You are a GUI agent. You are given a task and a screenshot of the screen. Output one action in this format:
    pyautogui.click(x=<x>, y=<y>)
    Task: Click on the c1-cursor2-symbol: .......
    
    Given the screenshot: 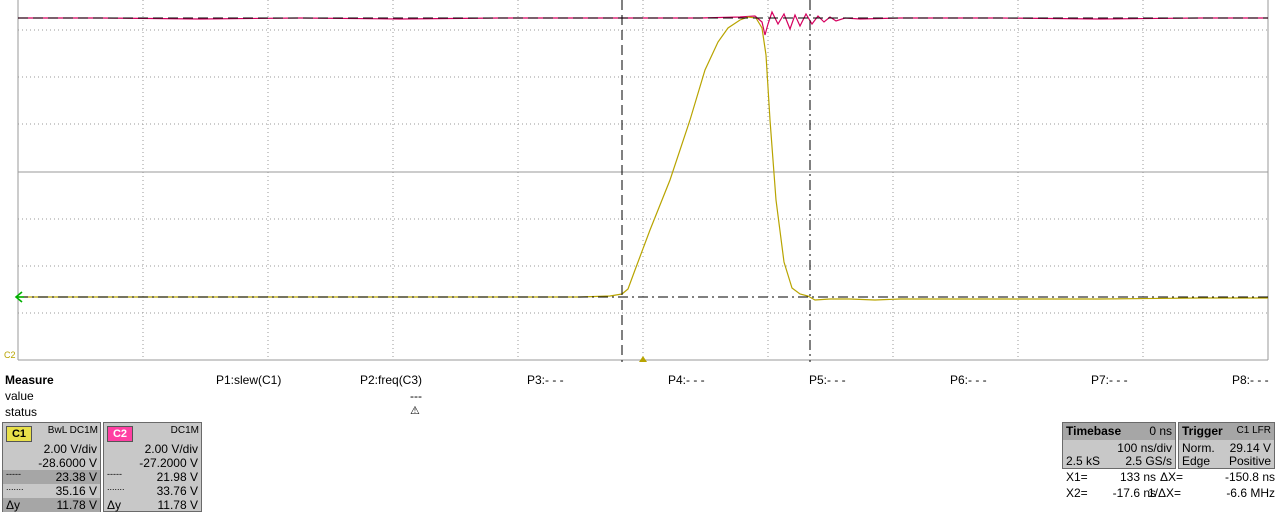 What is the action you would take?
    pyautogui.click(x=15, y=487)
    